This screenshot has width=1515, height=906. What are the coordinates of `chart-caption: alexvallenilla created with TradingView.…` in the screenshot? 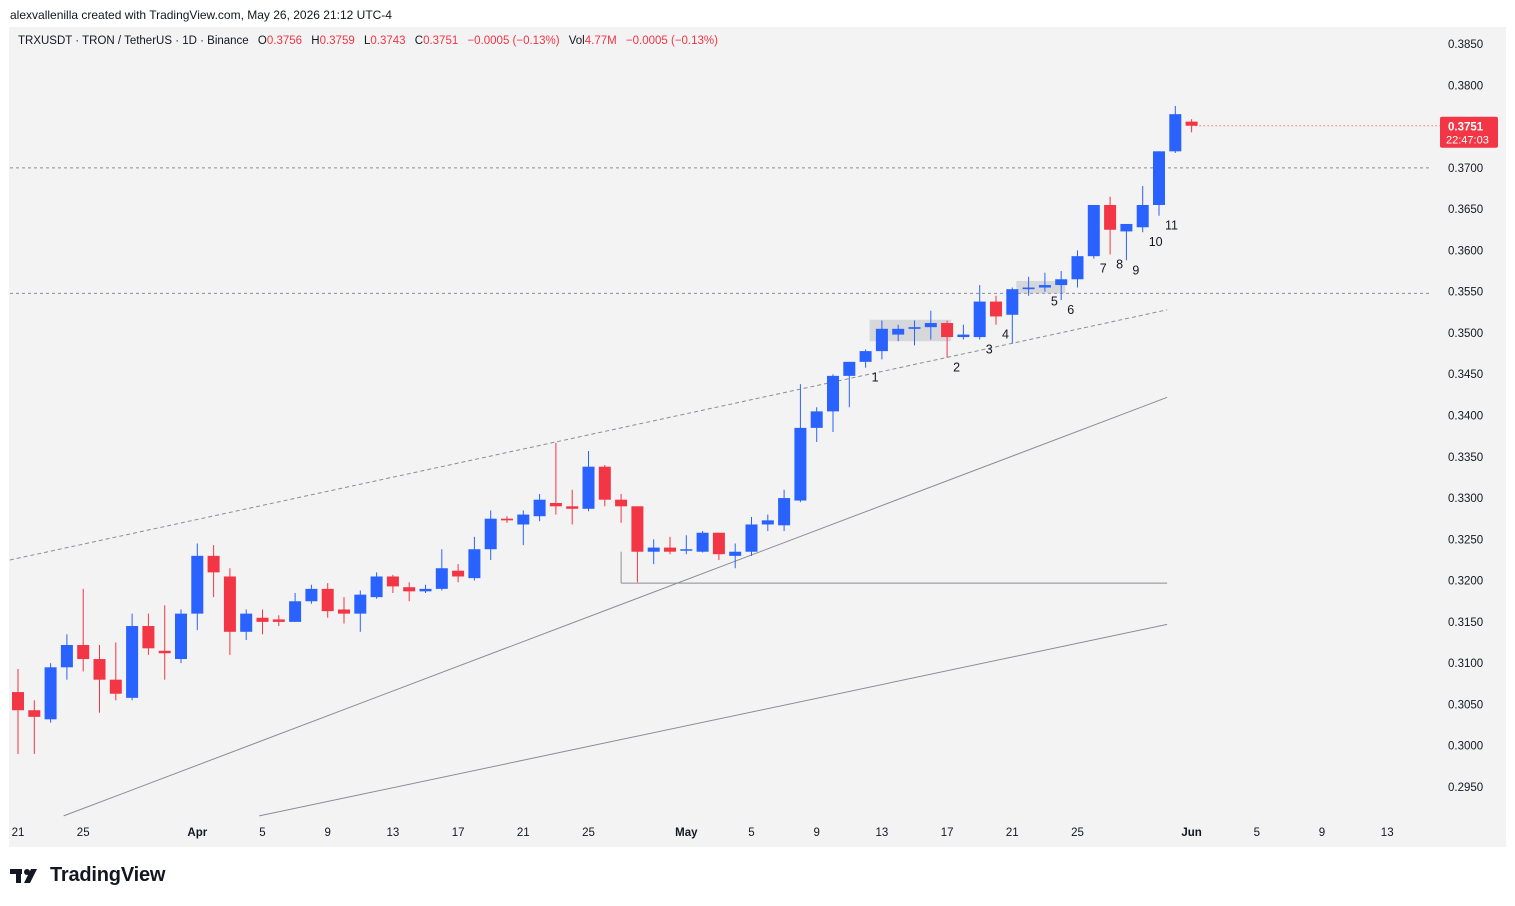 It's located at (201, 15).